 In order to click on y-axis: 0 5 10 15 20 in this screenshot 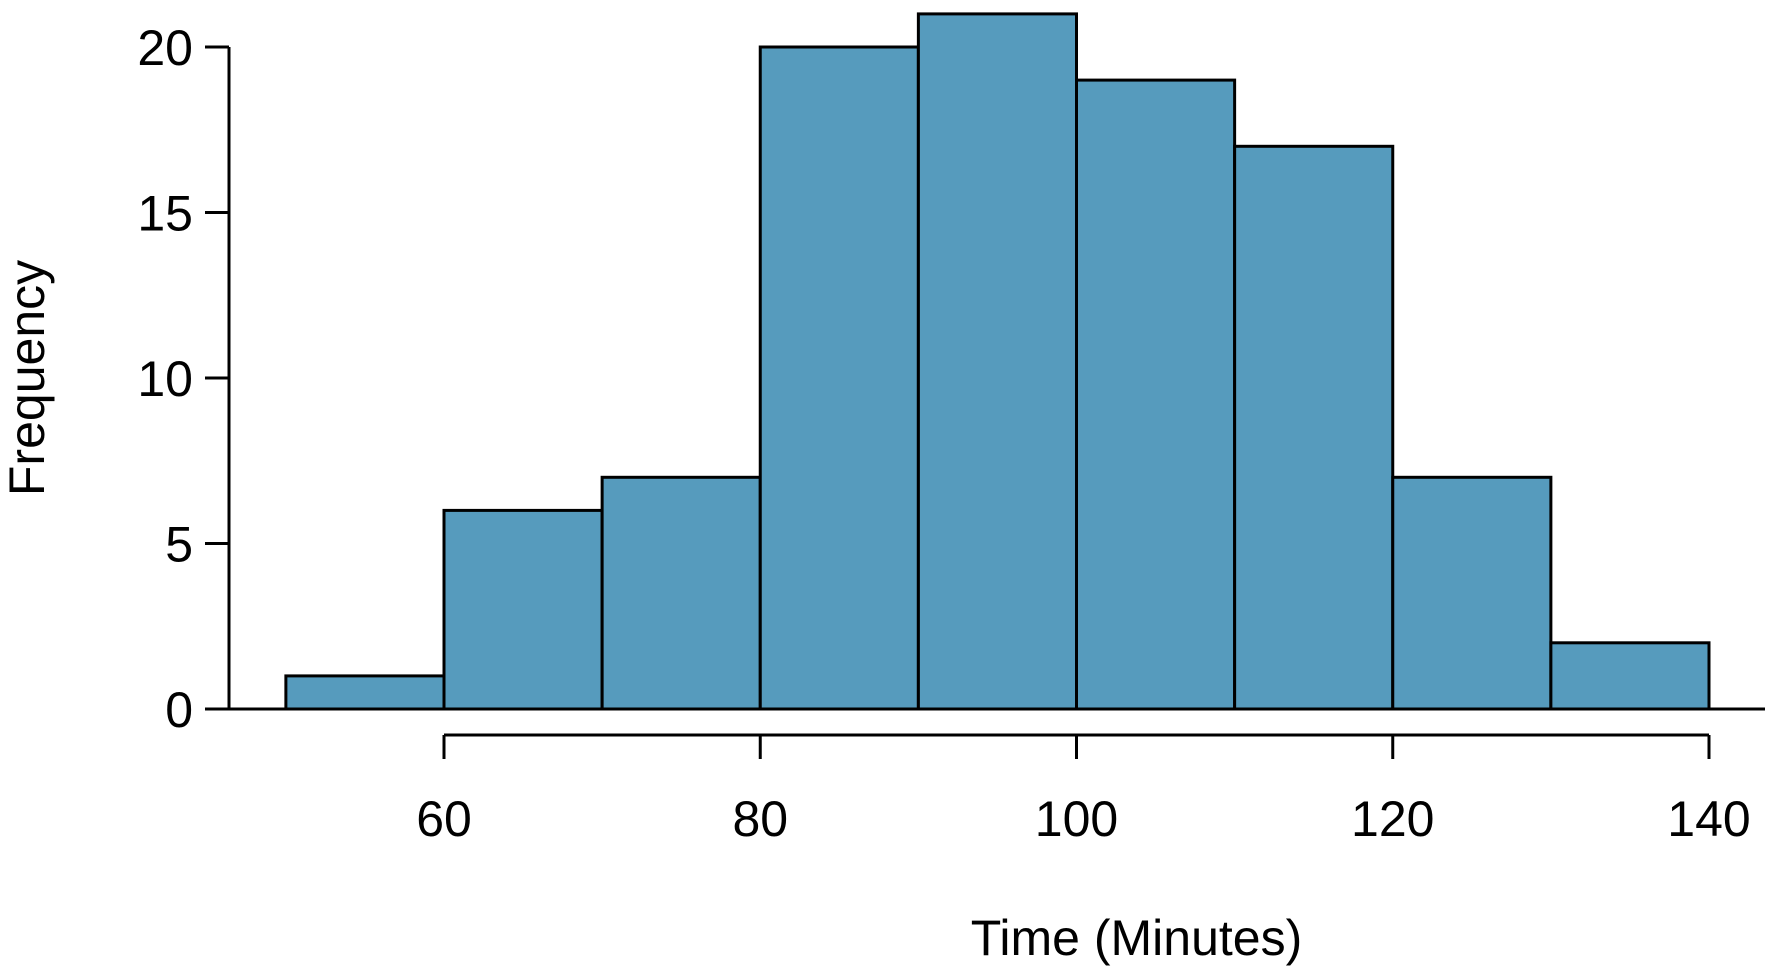, I will do `click(184, 379)`.